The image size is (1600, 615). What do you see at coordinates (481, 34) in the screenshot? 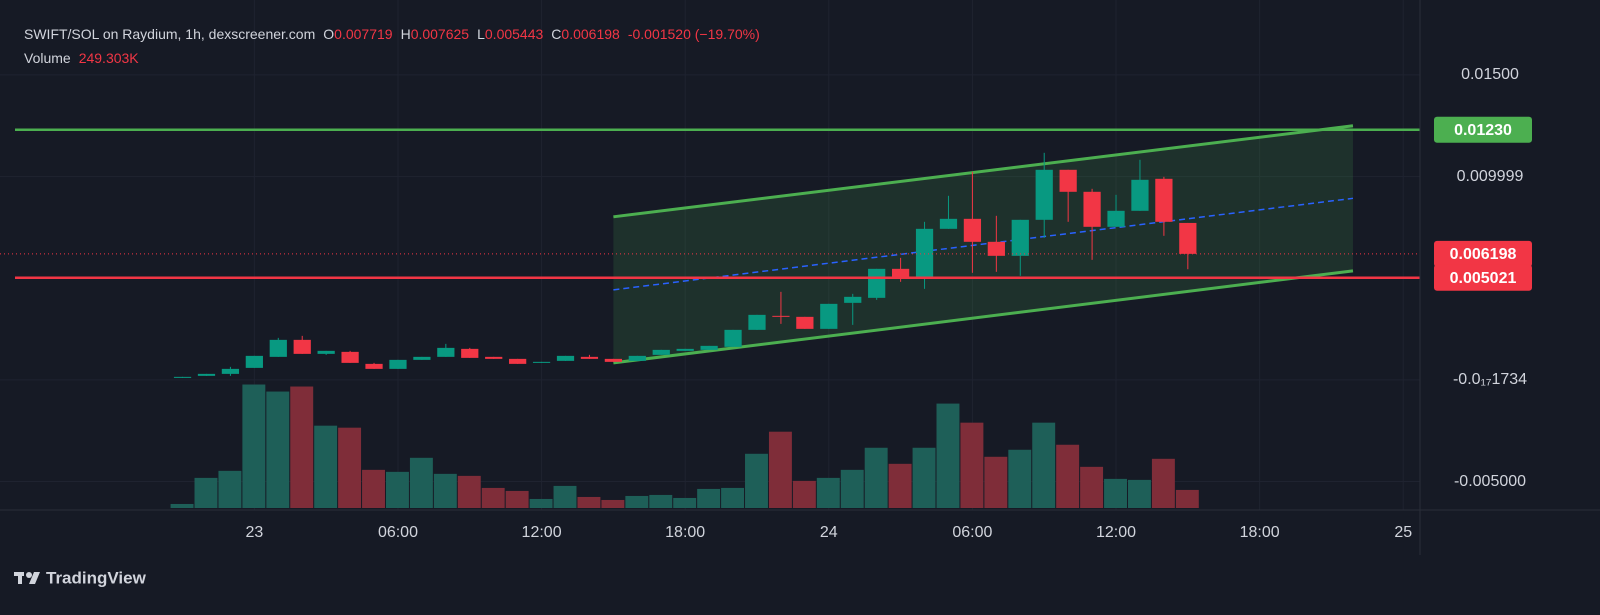
I see `low-label: L` at bounding box center [481, 34].